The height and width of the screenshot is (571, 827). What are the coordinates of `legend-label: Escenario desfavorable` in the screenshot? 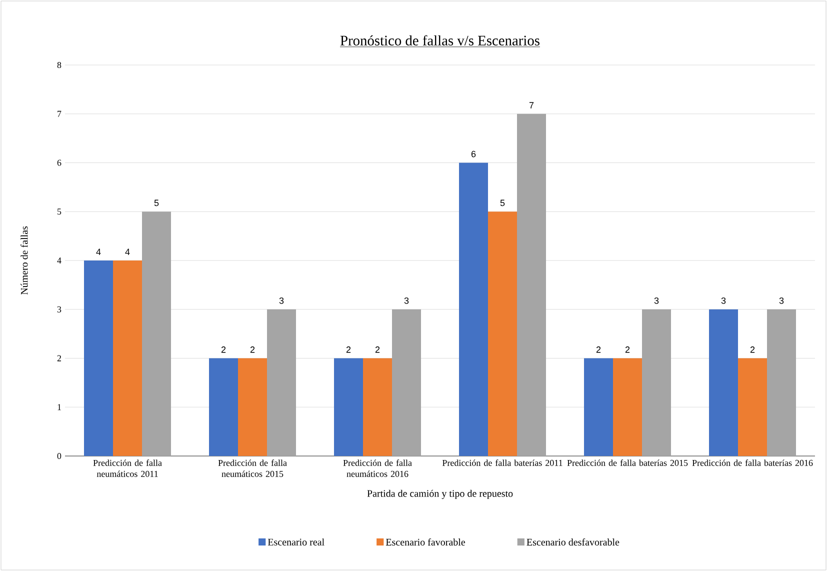 It's located at (573, 542).